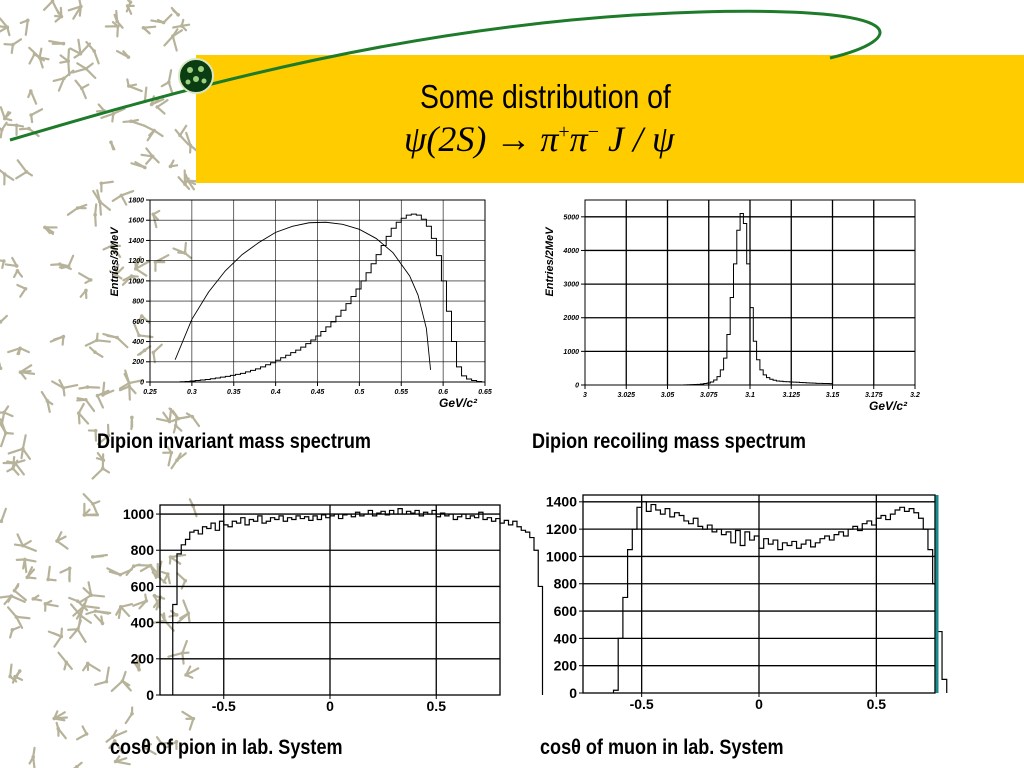  I want to click on y-tick-label: 1000, so click(138, 514).